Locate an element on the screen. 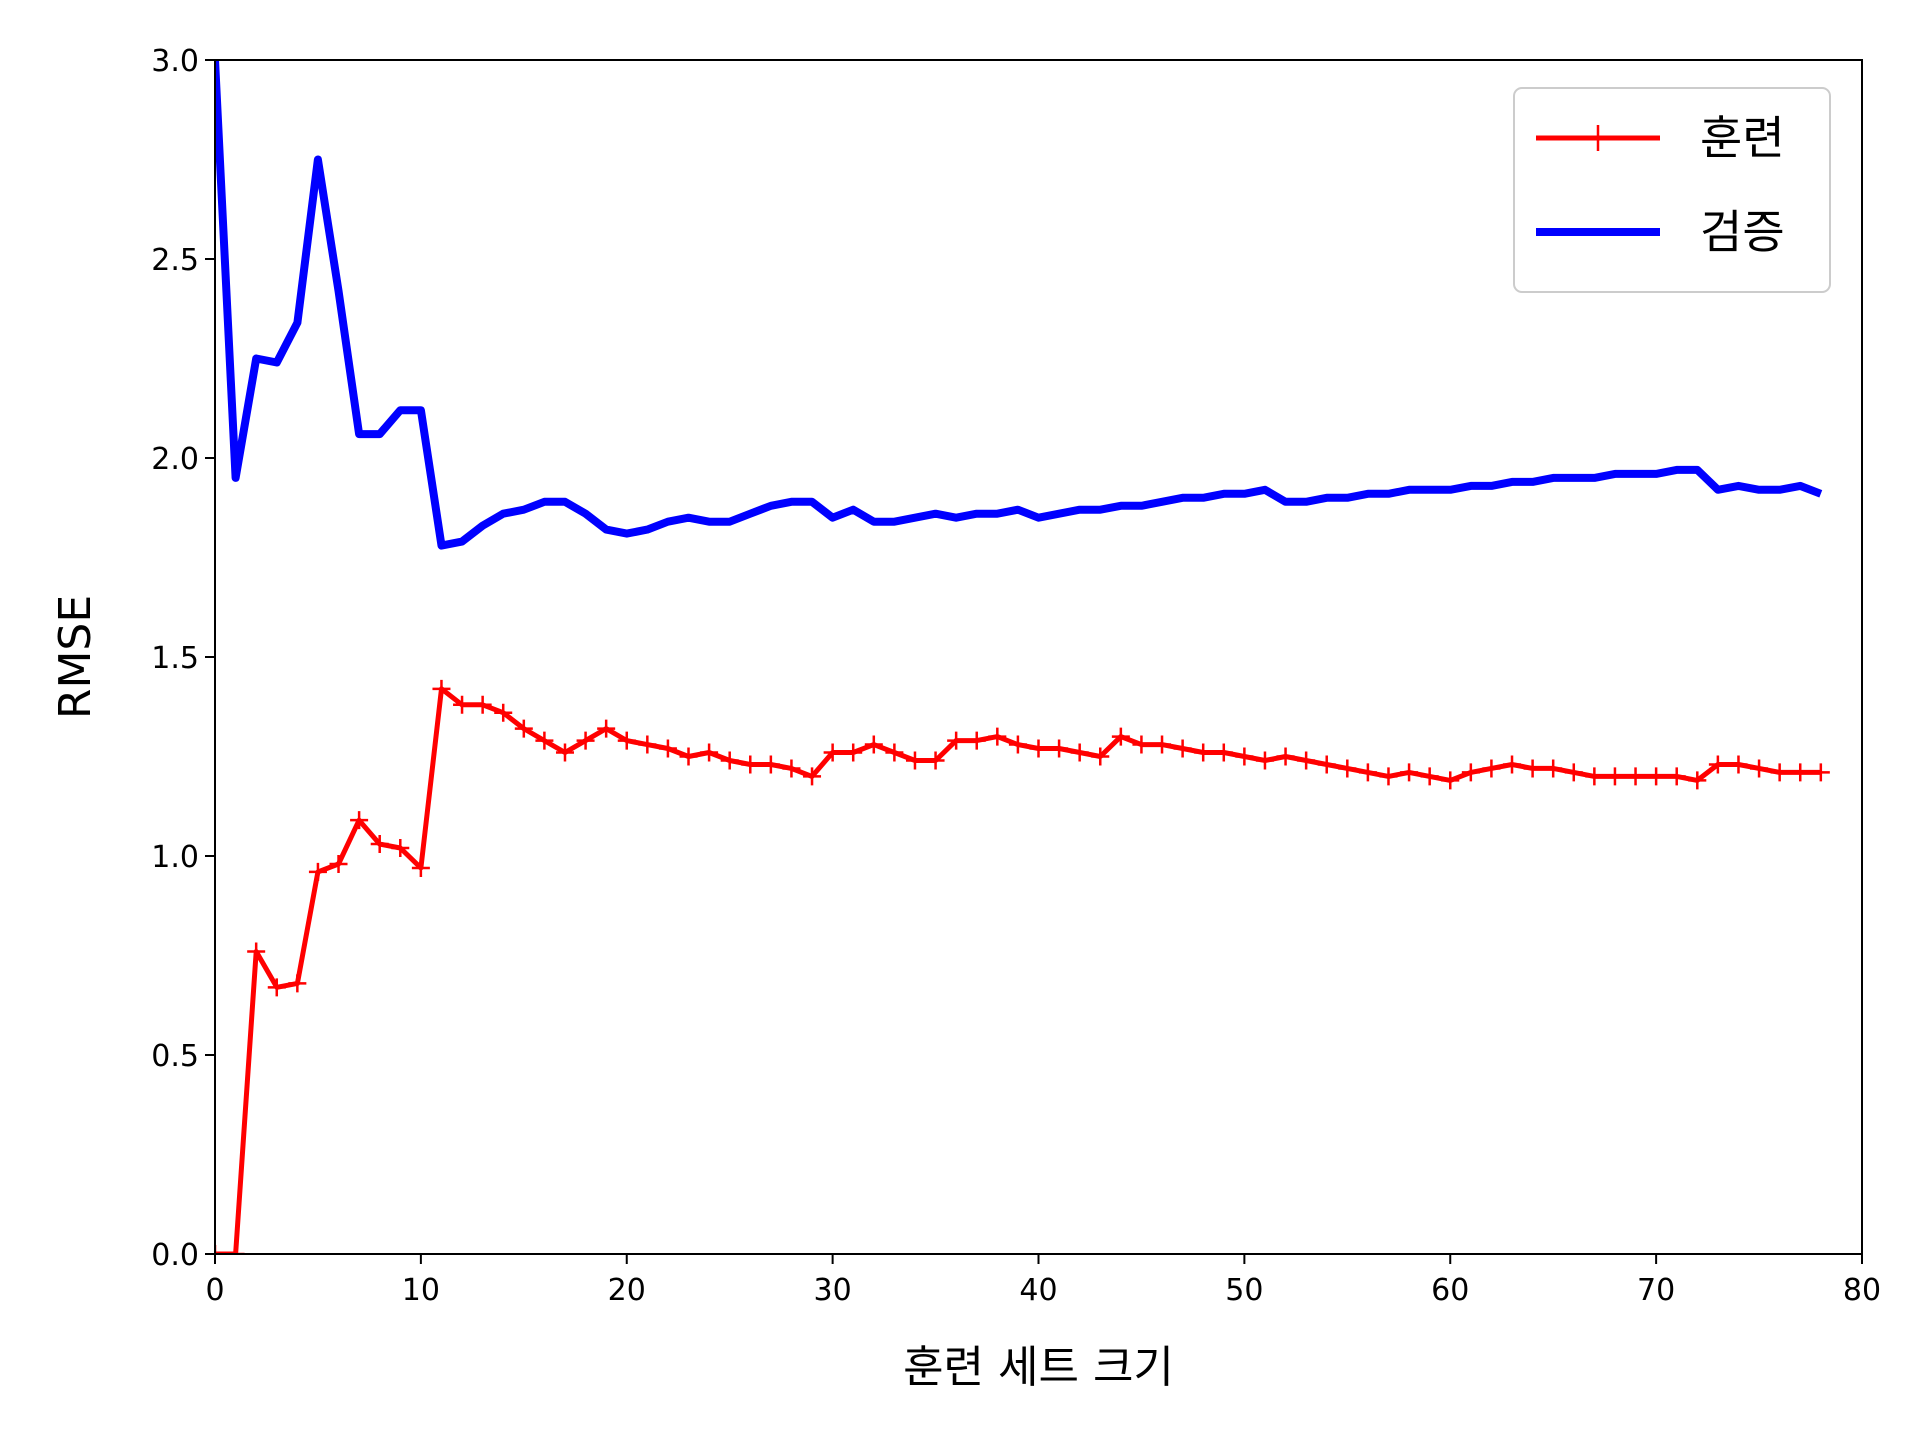 The image size is (1920, 1440). x-tick-label: 10 is located at coordinates (421, 1290).